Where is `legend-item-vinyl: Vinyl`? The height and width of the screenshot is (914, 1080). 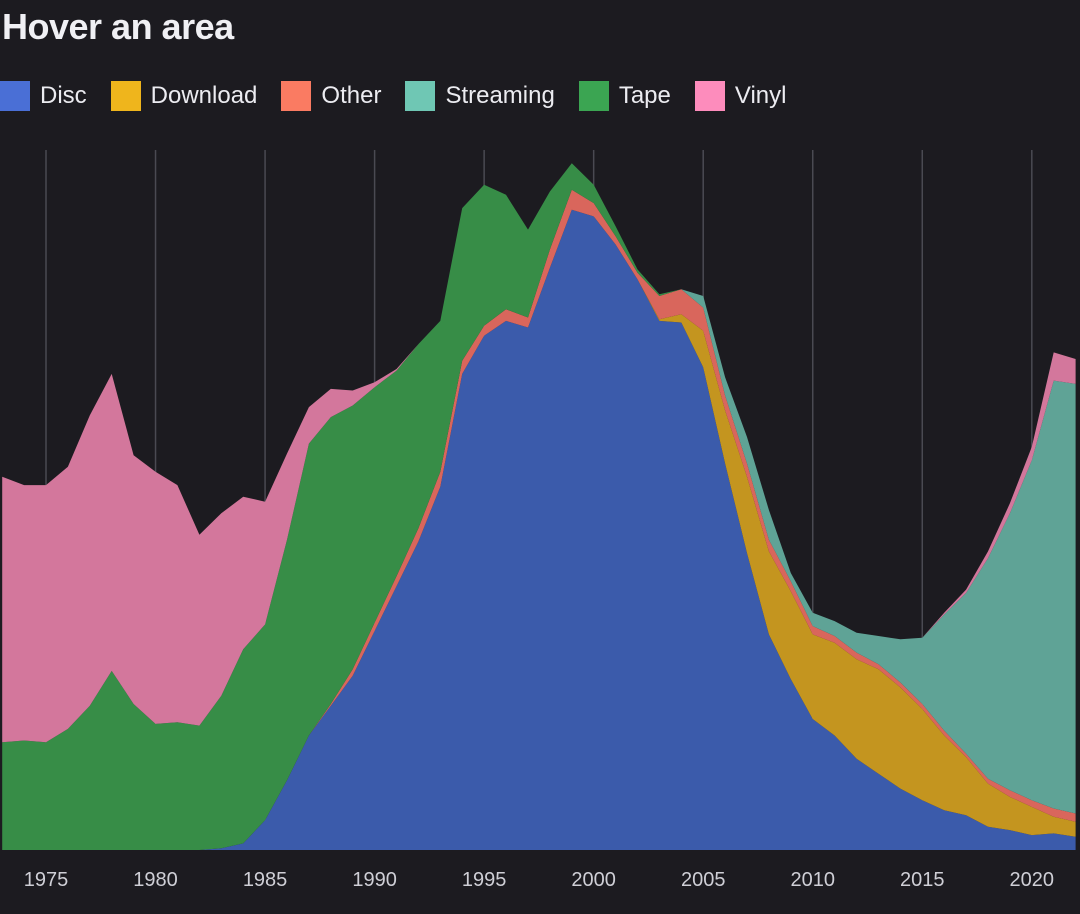
legend-item-vinyl: Vinyl is located at coordinates (740, 96).